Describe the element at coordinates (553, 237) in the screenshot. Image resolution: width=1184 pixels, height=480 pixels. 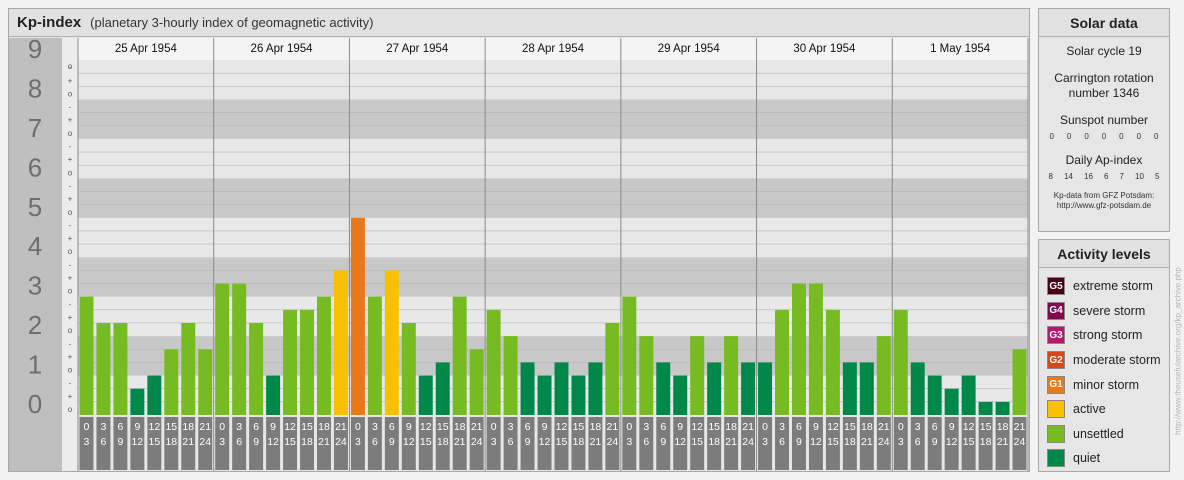
I see `kp-band` at that location.